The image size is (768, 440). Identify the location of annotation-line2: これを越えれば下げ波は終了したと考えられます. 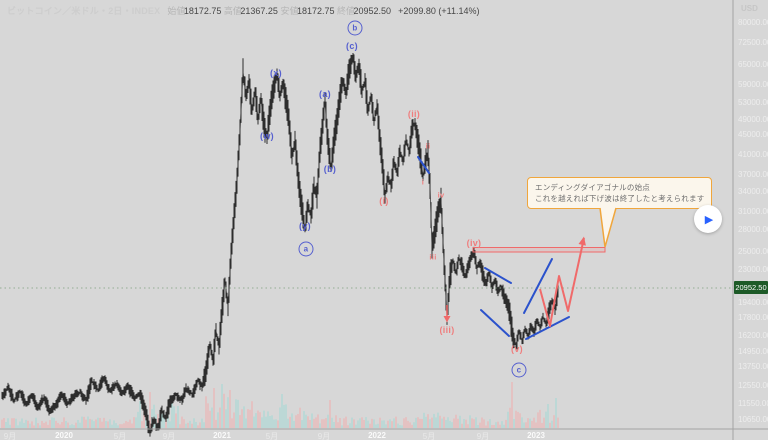
(620, 198).